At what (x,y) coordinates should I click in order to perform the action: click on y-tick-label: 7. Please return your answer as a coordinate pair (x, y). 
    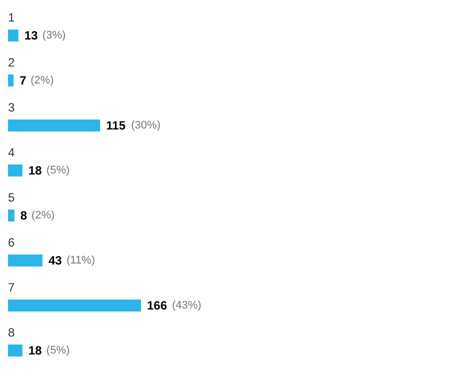
    Looking at the image, I should click on (11, 287).